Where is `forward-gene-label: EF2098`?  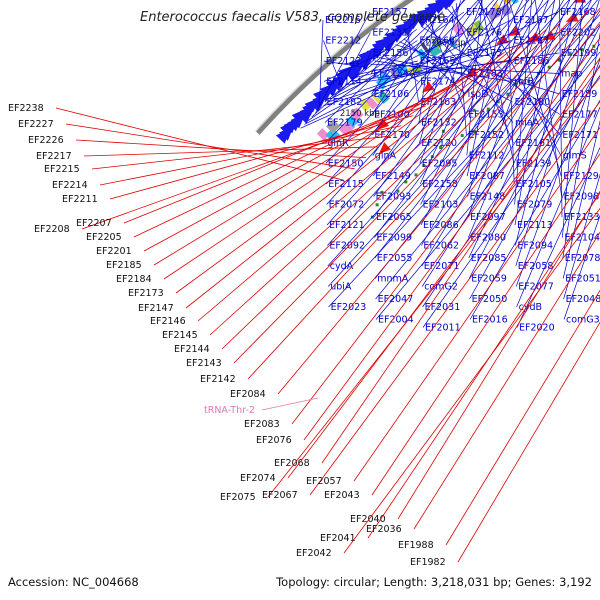 forward-gene-label: EF2098 is located at coordinates (582, 197).